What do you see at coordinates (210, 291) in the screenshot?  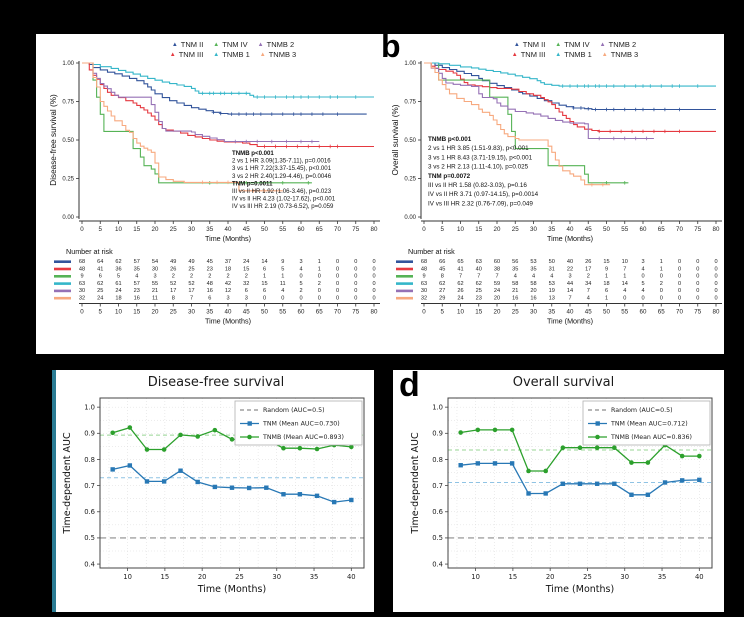 I see `svg-text: 16` at bounding box center [210, 291].